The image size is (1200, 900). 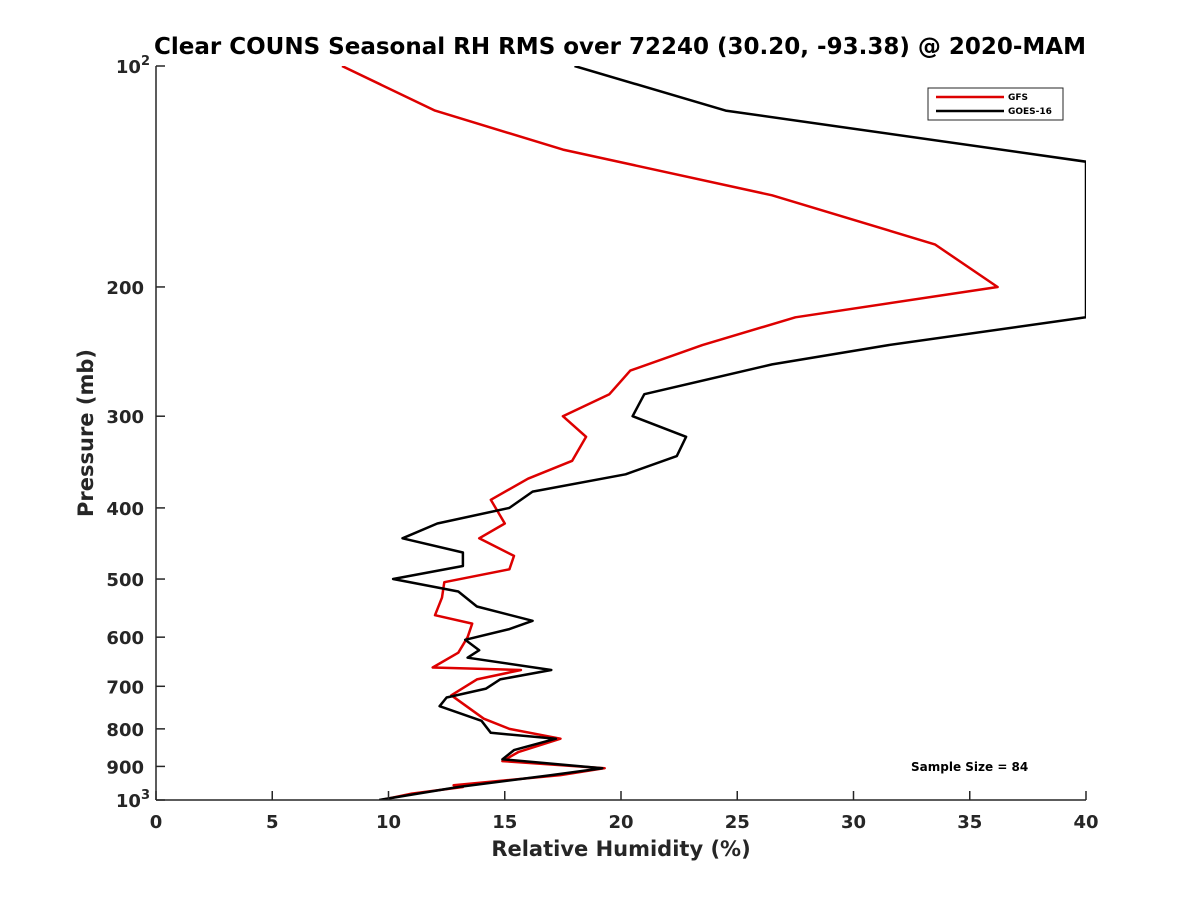 What do you see at coordinates (125, 767) in the screenshot?
I see `y-tick-label: 900` at bounding box center [125, 767].